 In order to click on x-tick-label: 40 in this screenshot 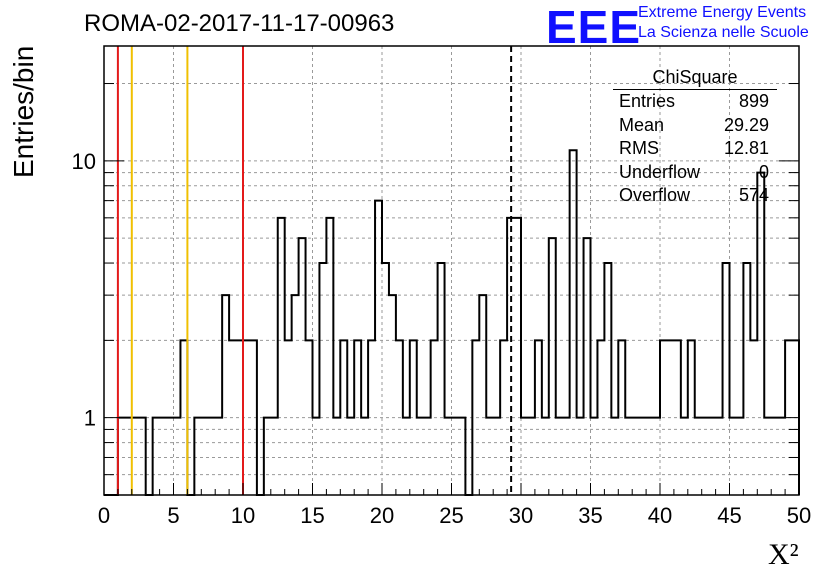, I will do `click(660, 515)`.